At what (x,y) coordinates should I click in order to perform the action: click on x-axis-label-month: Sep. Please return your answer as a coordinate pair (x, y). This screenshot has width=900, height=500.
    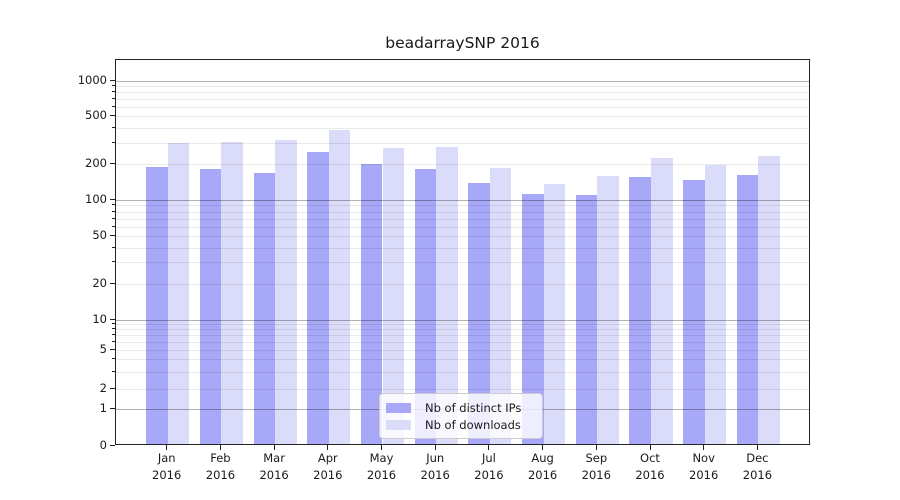
    Looking at the image, I should click on (596, 458).